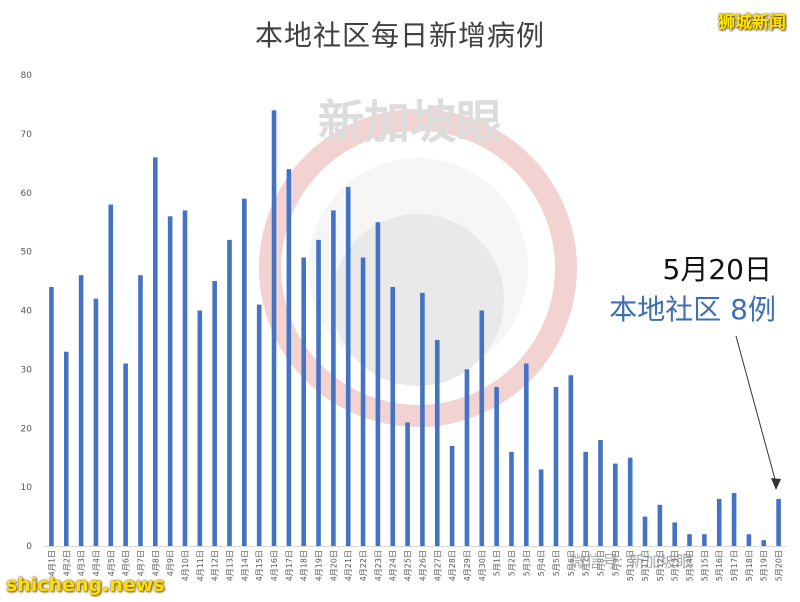  I want to click on x-tick-label: 5月1日, so click(497, 563).